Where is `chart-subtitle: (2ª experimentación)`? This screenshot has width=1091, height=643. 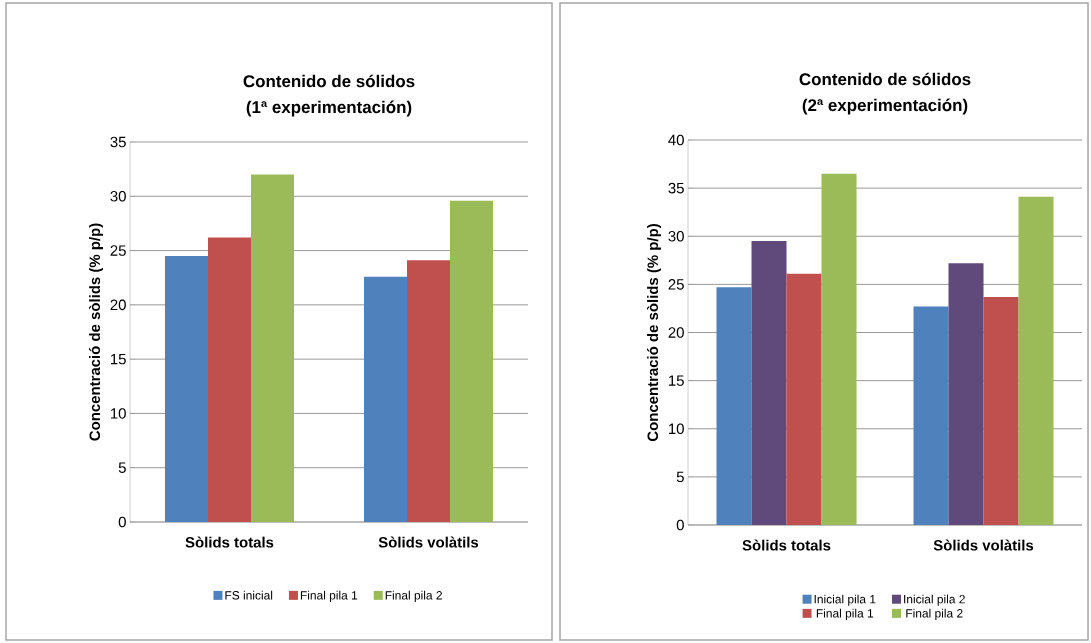
chart-subtitle: (2ª experimentación) is located at coordinates (885, 106).